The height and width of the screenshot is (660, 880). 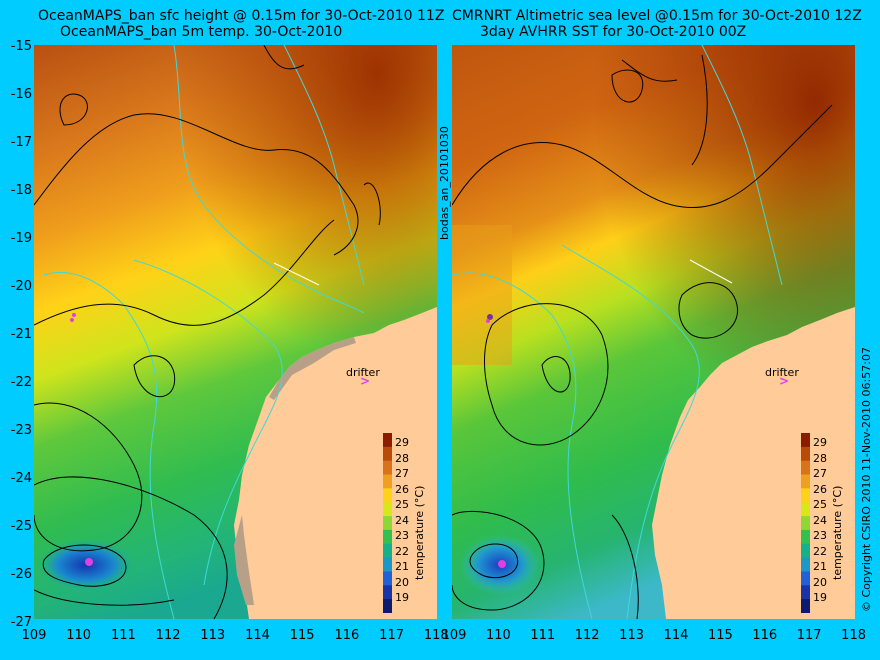 What do you see at coordinates (21, 94) in the screenshot?
I see `y-axis-tick-label: -16` at bounding box center [21, 94].